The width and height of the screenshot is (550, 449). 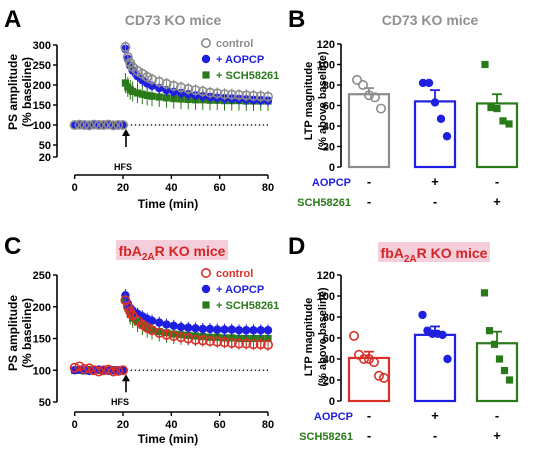 What do you see at coordinates (497, 201) in the screenshot?
I see `panel-b-sign: +` at bounding box center [497, 201].